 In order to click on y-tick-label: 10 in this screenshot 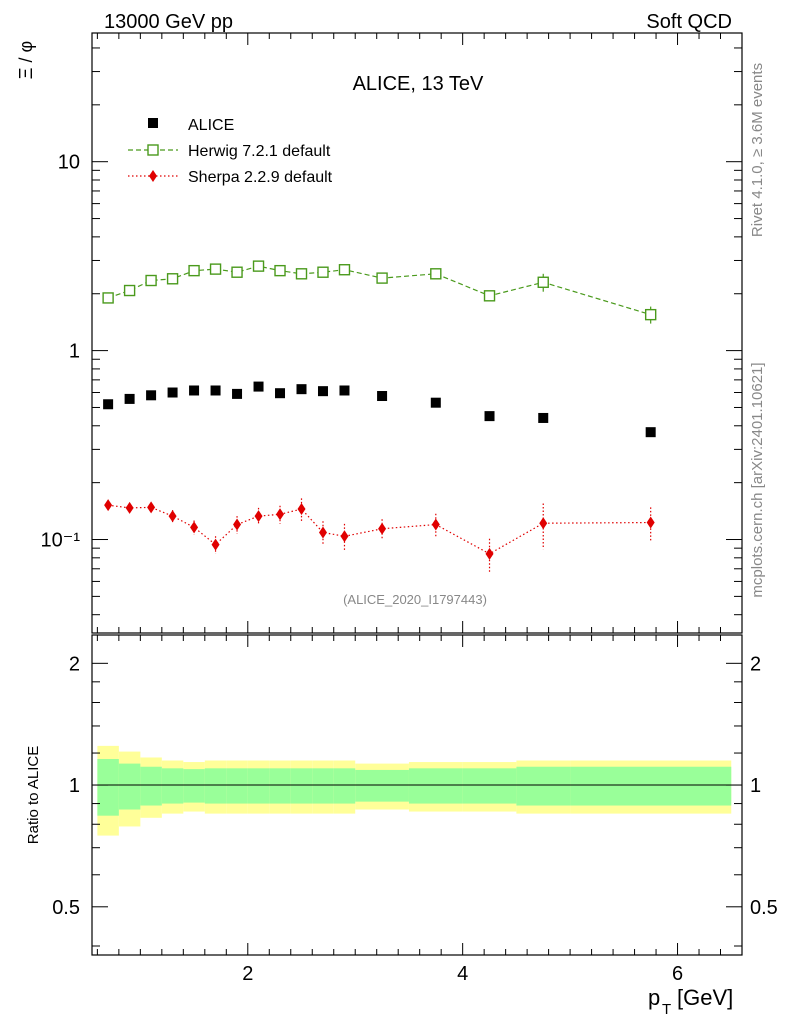, I will do `click(69, 163)`.